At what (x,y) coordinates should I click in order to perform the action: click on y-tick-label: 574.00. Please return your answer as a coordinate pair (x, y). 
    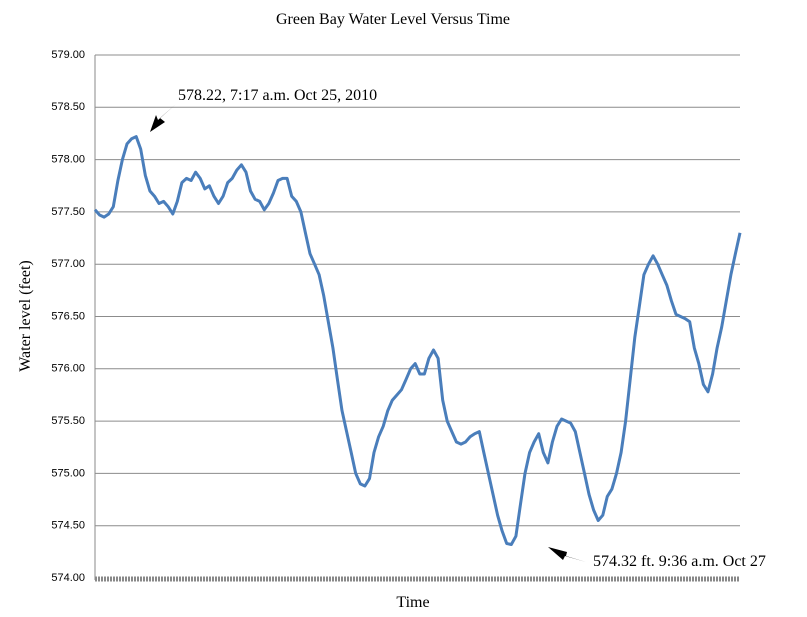
    Looking at the image, I should click on (68, 578).